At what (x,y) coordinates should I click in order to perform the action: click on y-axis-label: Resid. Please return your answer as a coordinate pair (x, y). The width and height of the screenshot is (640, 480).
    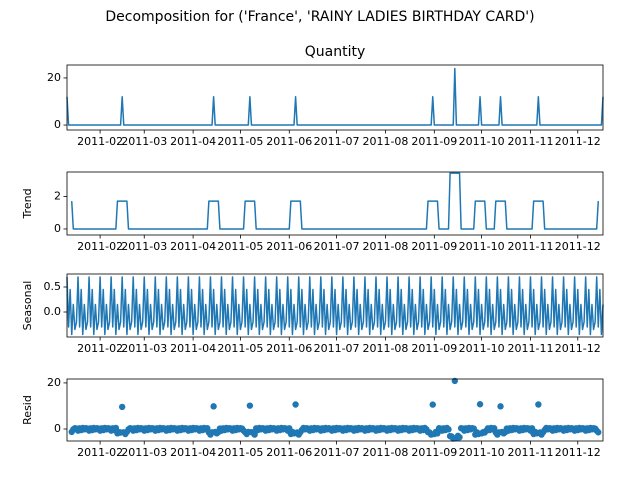
    Looking at the image, I should click on (27, 410).